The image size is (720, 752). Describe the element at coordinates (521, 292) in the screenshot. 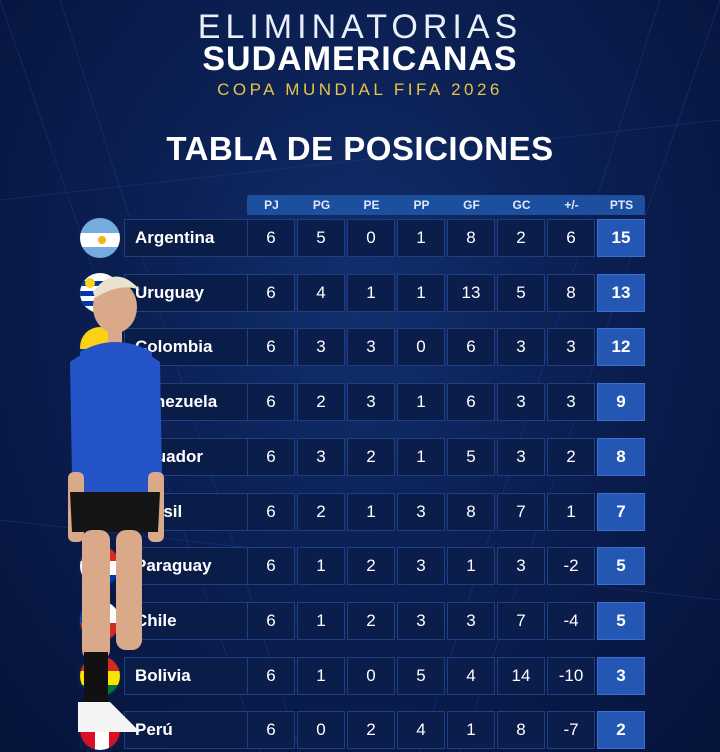

I see `cell-gc: 5` at that location.